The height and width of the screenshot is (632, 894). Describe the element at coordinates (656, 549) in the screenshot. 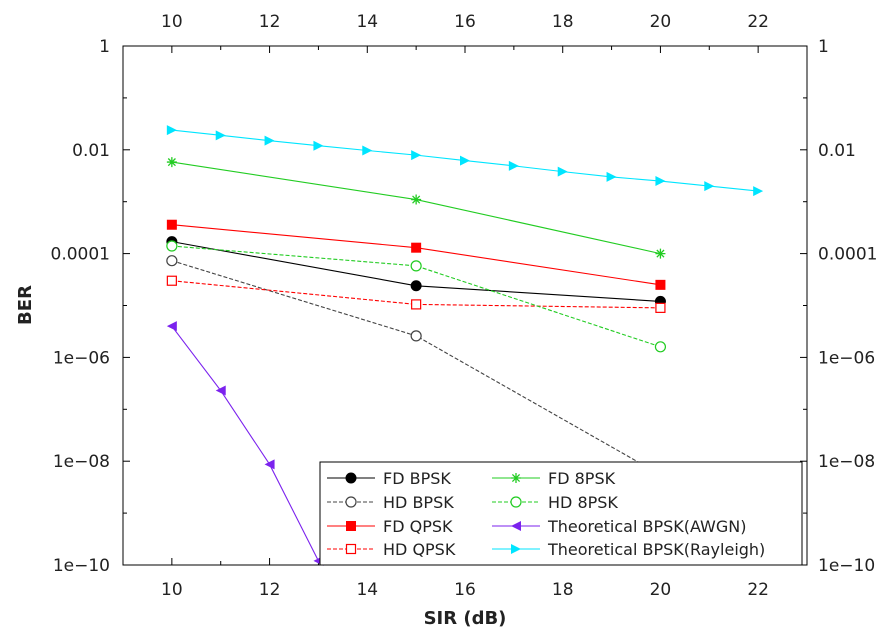

I see `legend-label-theoretical-bpsk-rayleigh: Theoretical BPSK(Rayleigh)` at that location.